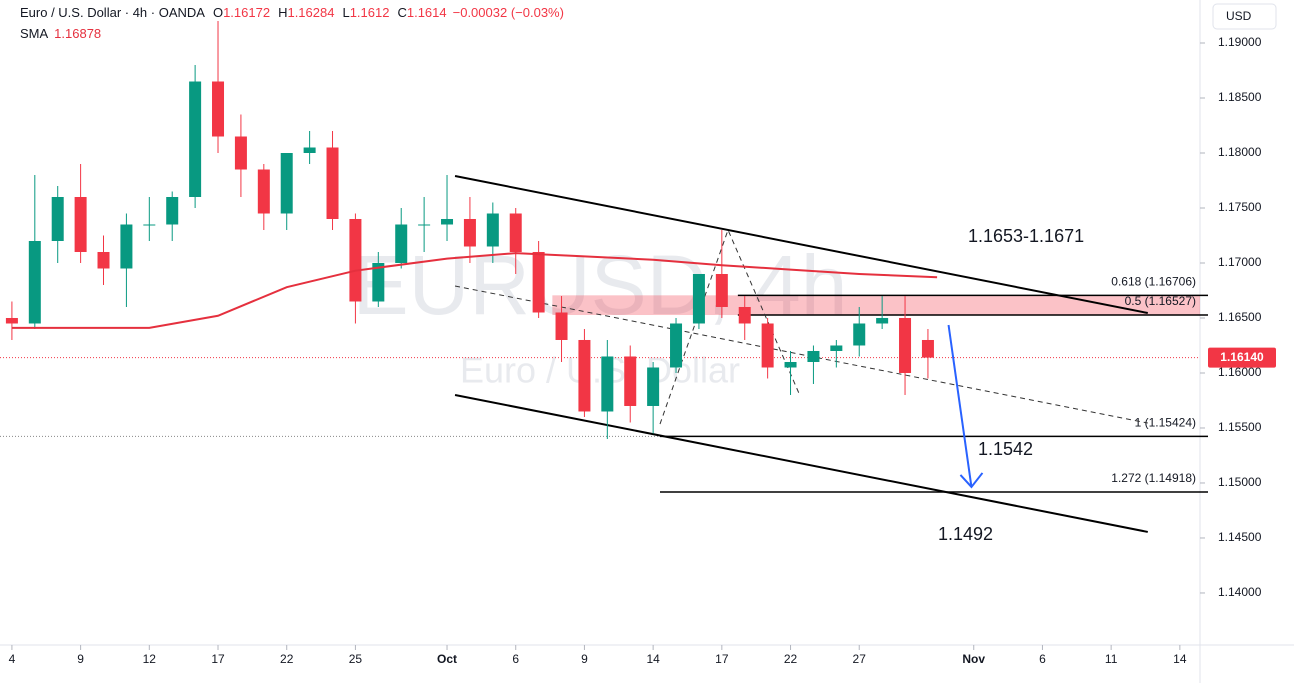 The height and width of the screenshot is (688, 1294). I want to click on ohlc-value: 1.1614, so click(427, 12).